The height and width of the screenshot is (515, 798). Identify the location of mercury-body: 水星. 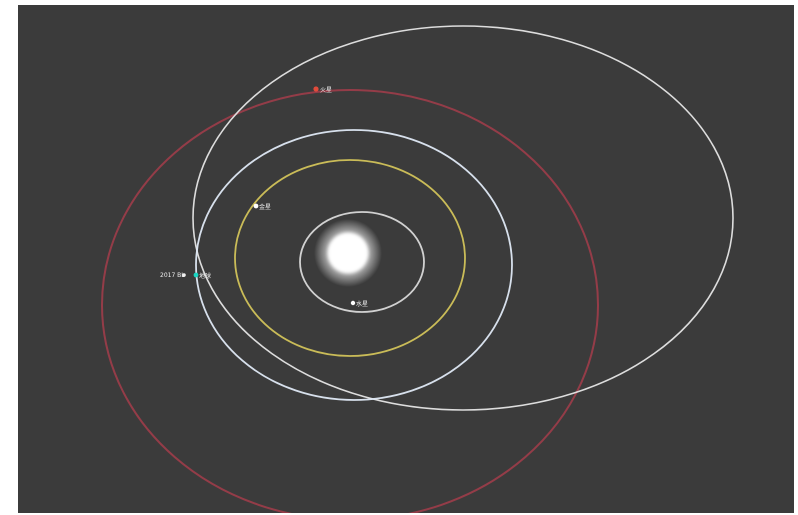
(359, 304).